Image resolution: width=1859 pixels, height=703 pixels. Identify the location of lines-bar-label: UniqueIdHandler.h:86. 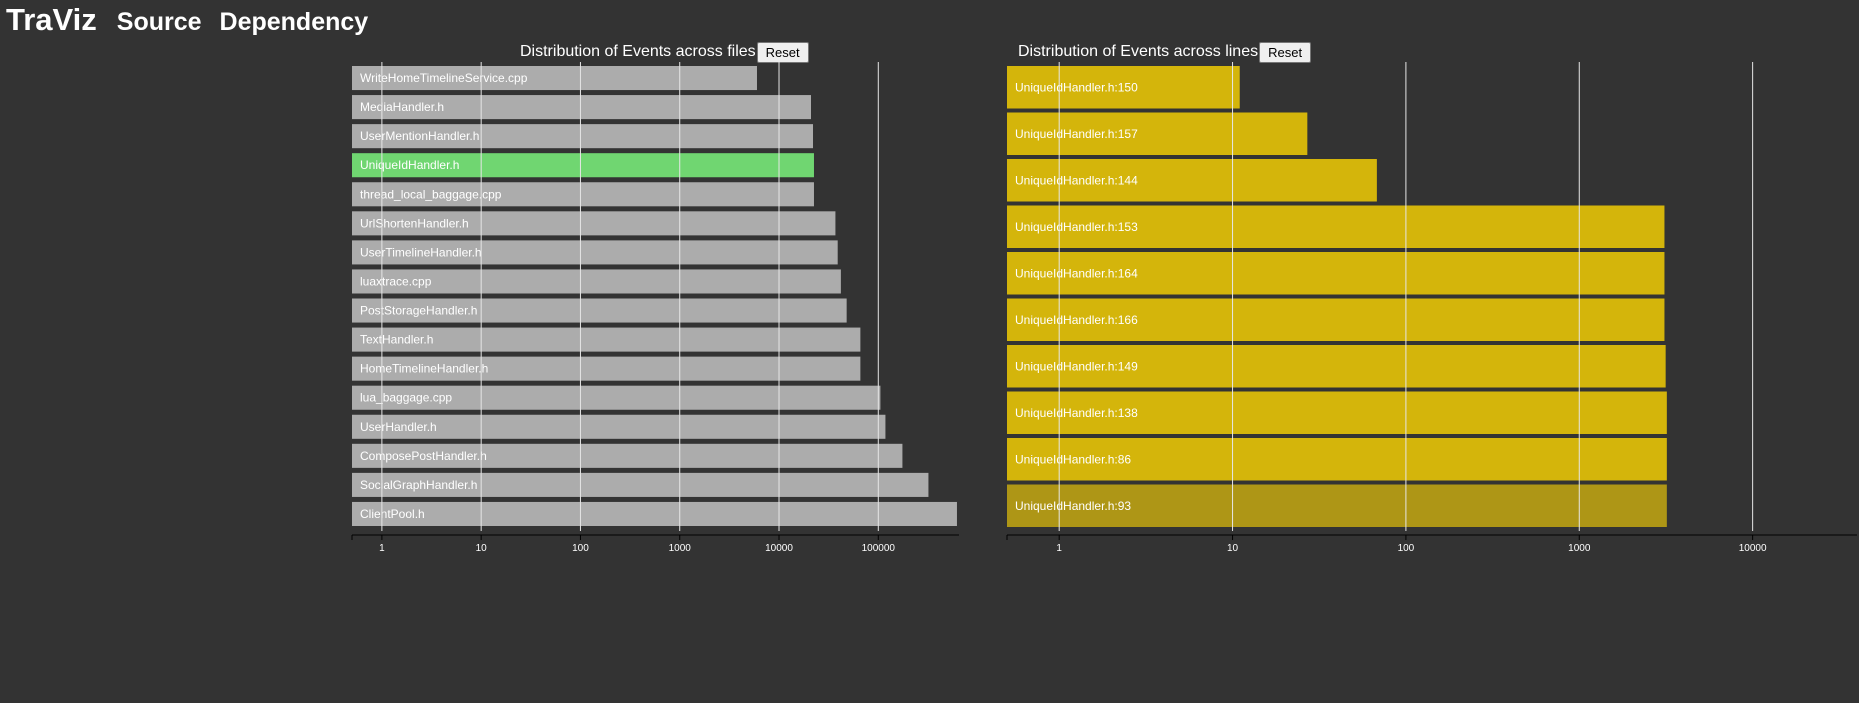
(1073, 459).